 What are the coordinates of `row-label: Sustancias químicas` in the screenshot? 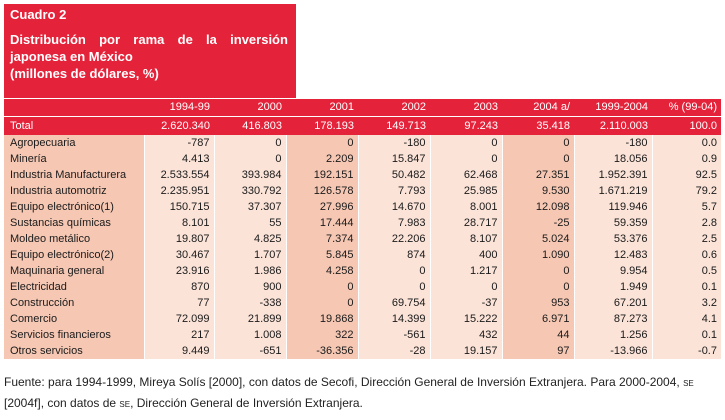 It's located at (74, 223).